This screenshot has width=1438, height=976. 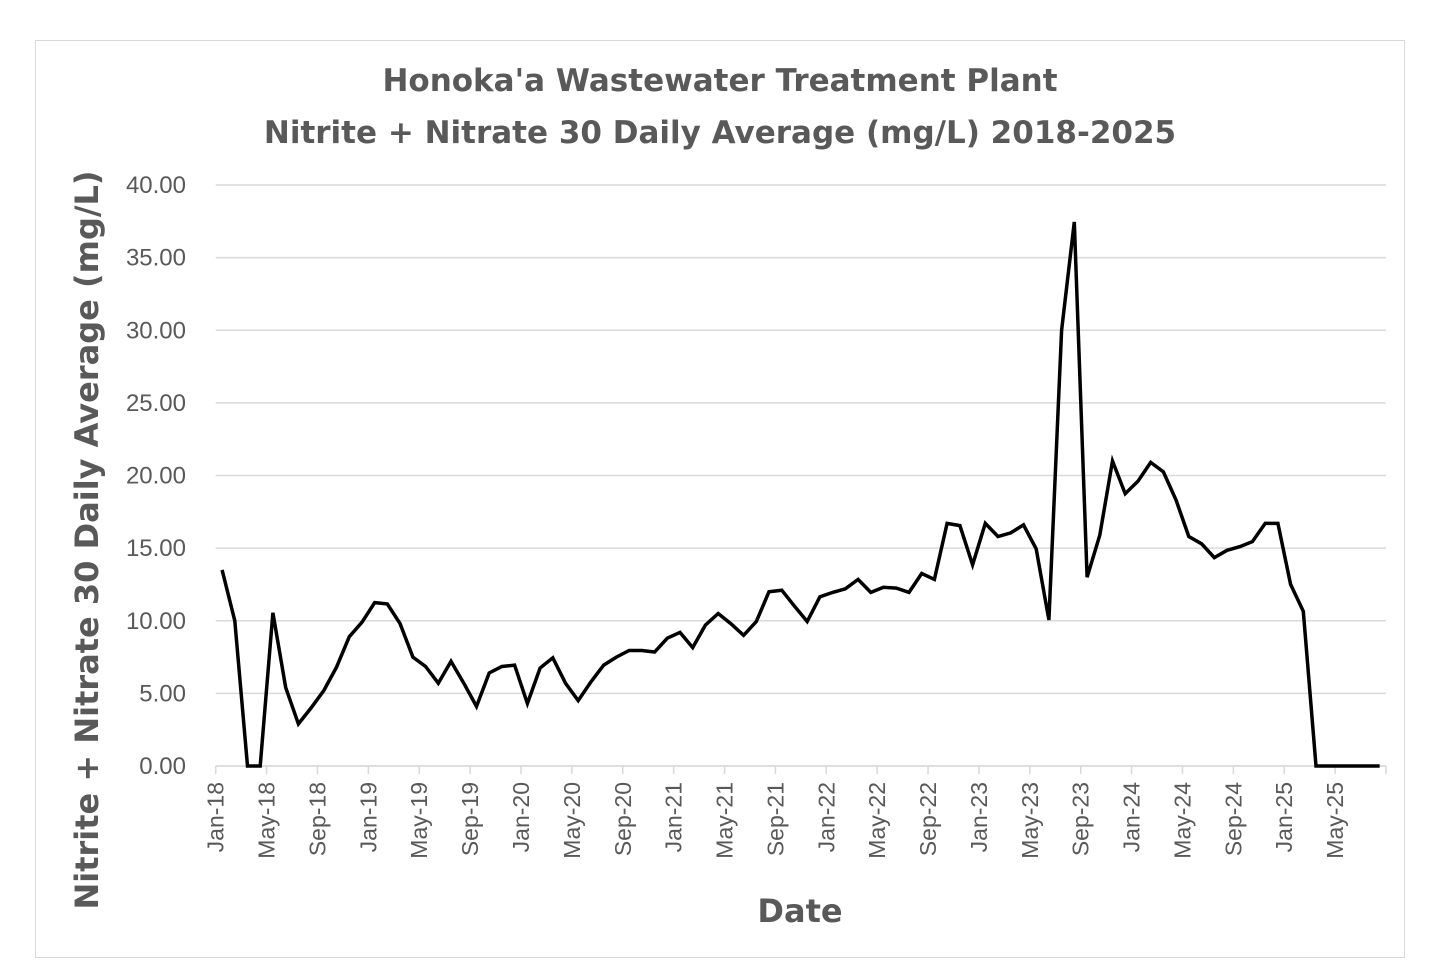 What do you see at coordinates (216, 817) in the screenshot?
I see `x-tick-label: Jan-18` at bounding box center [216, 817].